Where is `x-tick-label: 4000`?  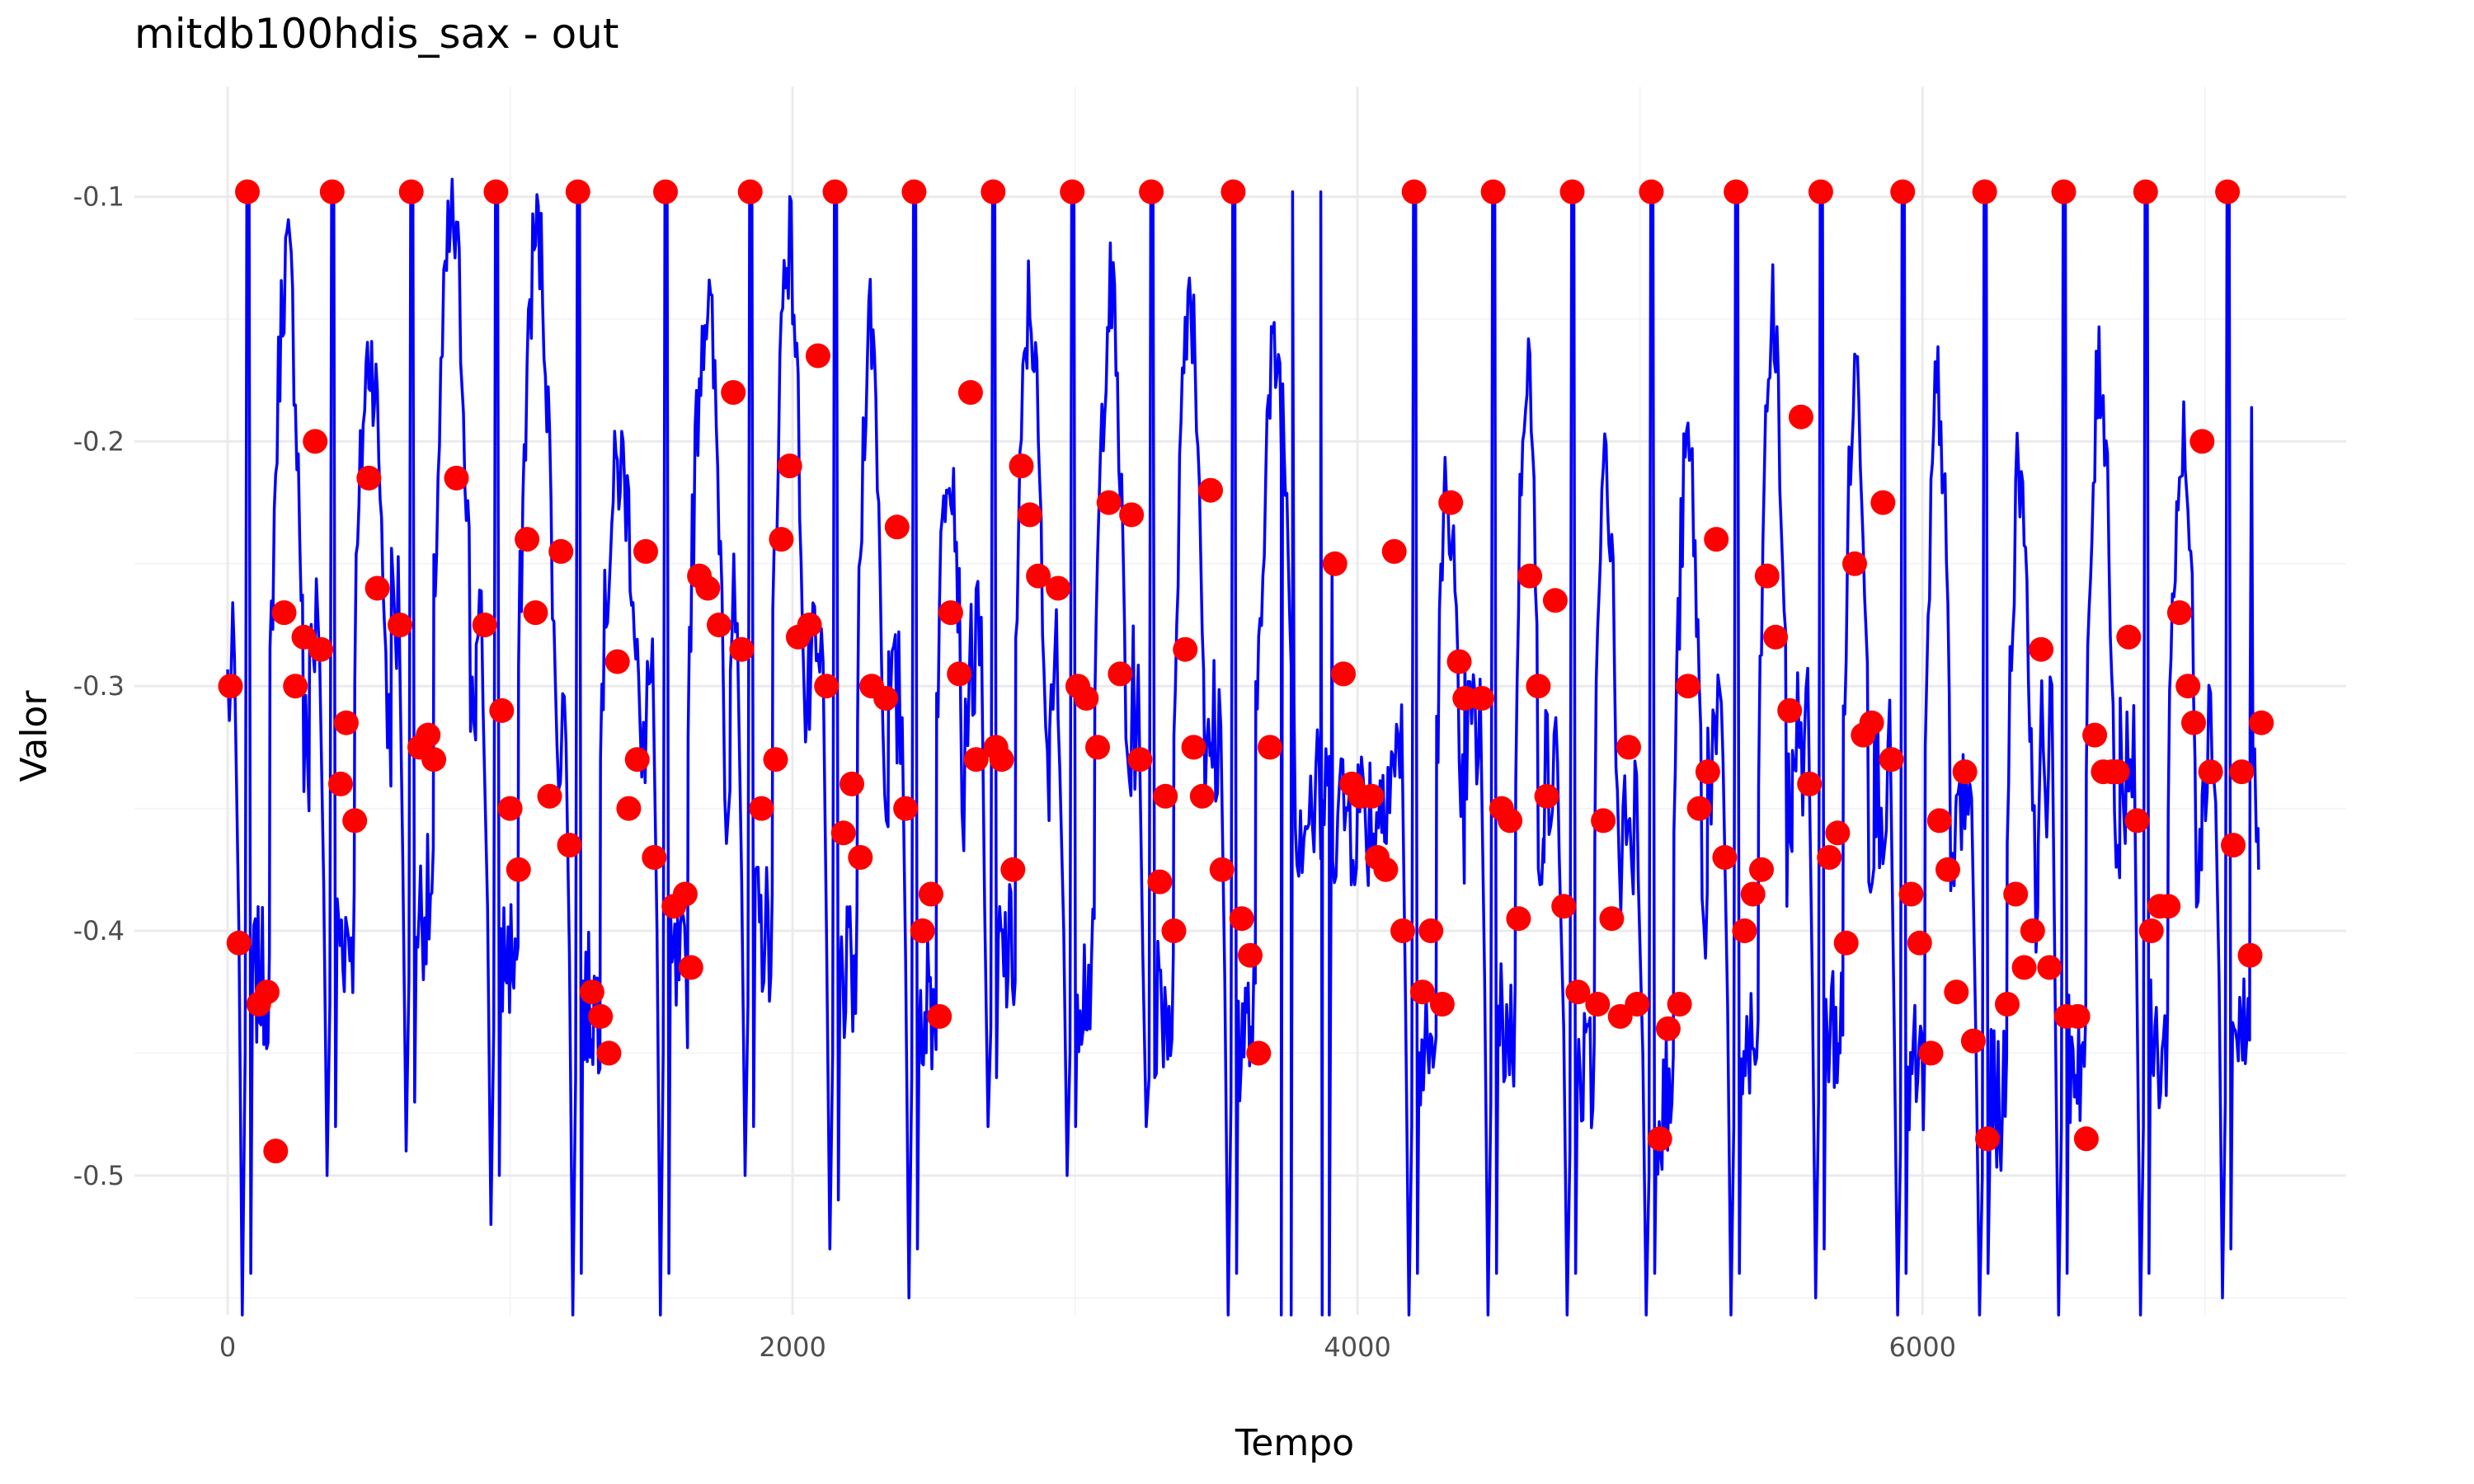
x-tick-label: 4000 is located at coordinates (1357, 1347).